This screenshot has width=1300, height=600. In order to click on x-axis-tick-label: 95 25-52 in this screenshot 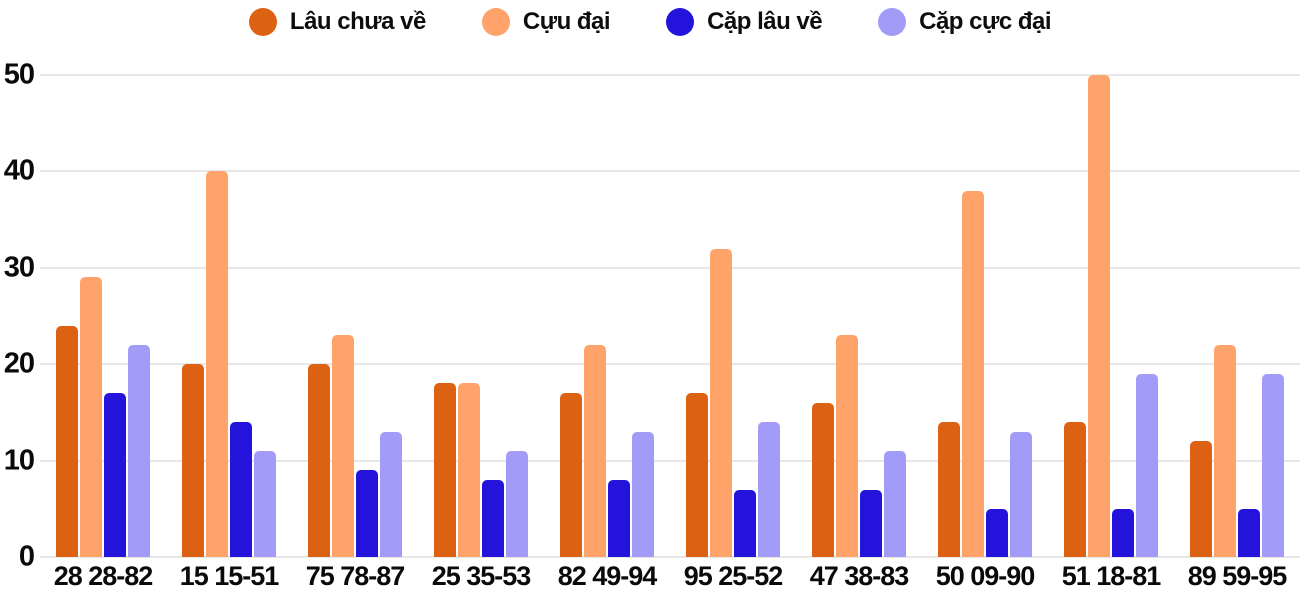, I will do `click(733, 576)`.